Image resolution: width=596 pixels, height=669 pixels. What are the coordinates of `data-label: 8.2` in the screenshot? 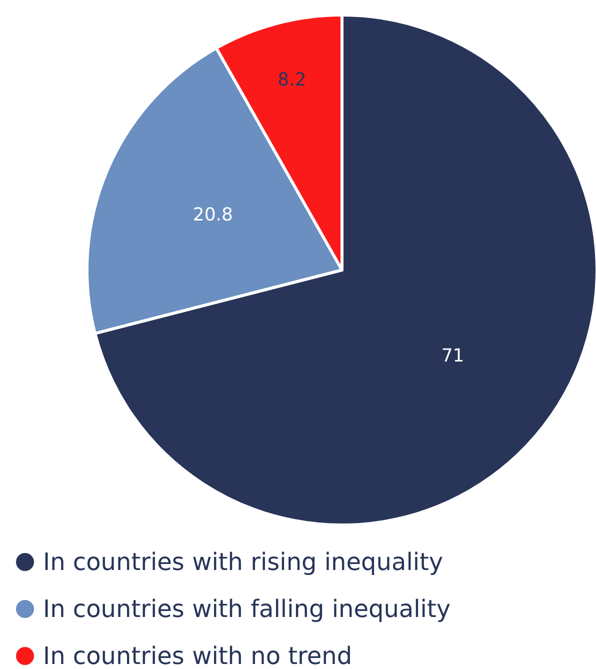 It's located at (292, 80).